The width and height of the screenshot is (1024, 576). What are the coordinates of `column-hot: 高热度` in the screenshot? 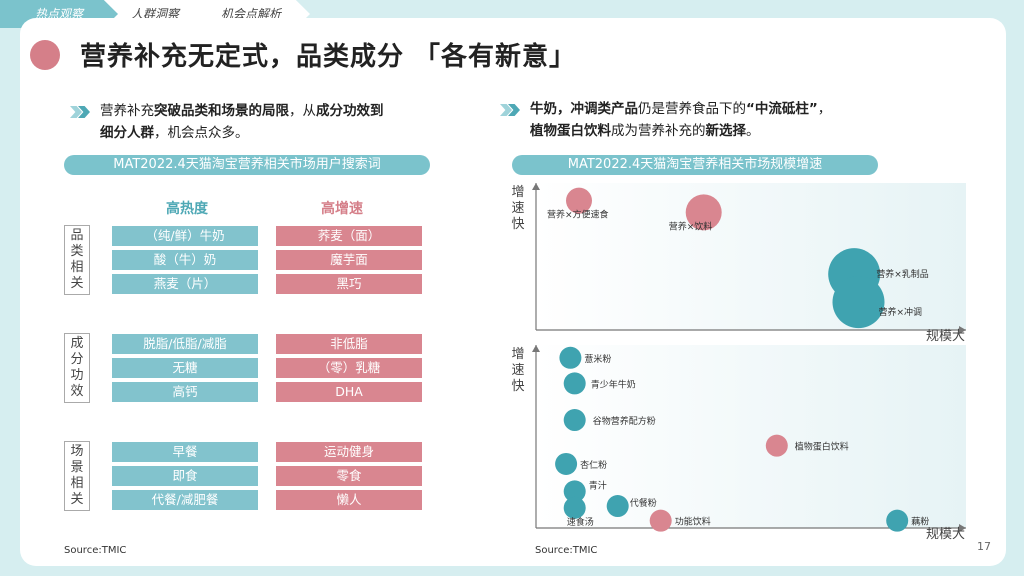 It's located at (187, 209).